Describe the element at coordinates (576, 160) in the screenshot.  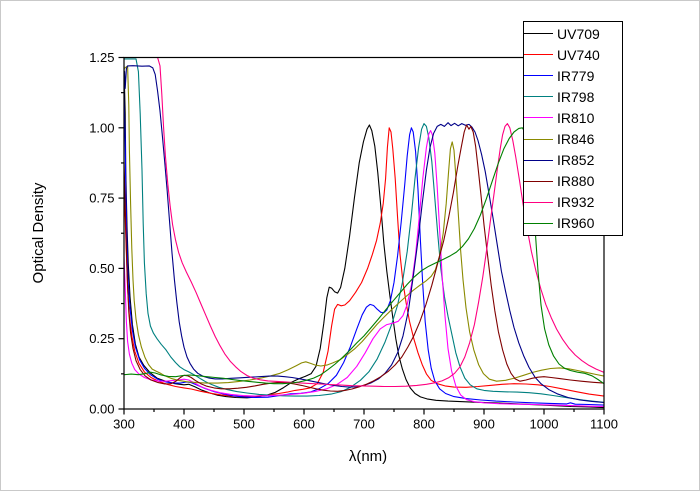
I see `legend-label: IR852` at that location.